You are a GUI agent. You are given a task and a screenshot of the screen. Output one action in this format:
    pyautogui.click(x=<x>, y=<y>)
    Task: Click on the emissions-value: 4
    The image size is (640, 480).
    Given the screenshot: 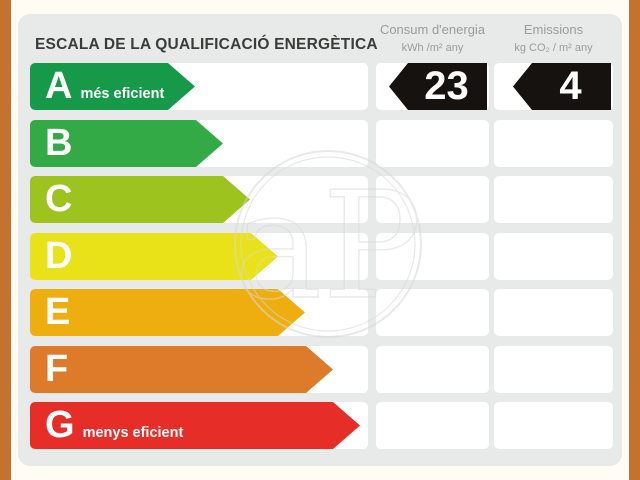 What is the action you would take?
    pyautogui.click(x=570, y=86)
    